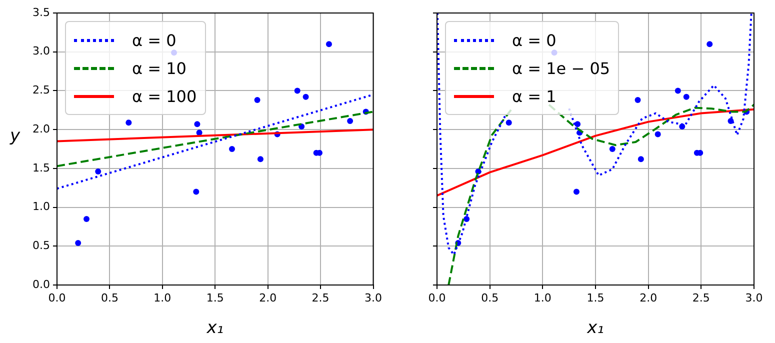 Image resolution: width=775 pixels, height=343 pixels. What do you see at coordinates (41, 51) in the screenshot?
I see `y-tick-label: 3.0` at bounding box center [41, 51].